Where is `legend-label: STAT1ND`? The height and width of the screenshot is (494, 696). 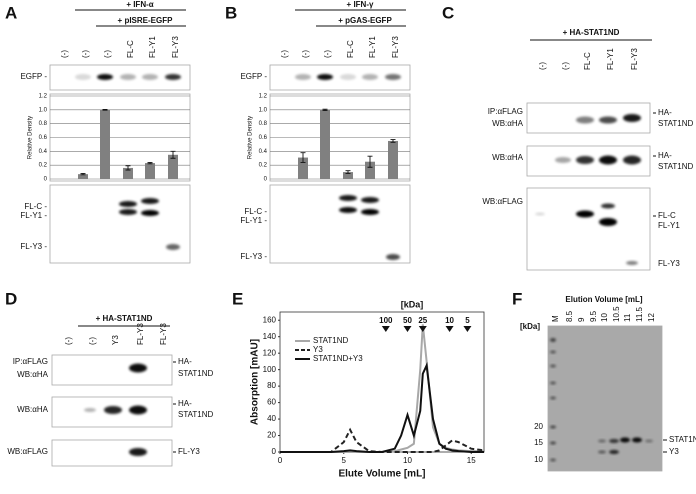 legend-label: STAT1ND is located at coordinates (330, 340).